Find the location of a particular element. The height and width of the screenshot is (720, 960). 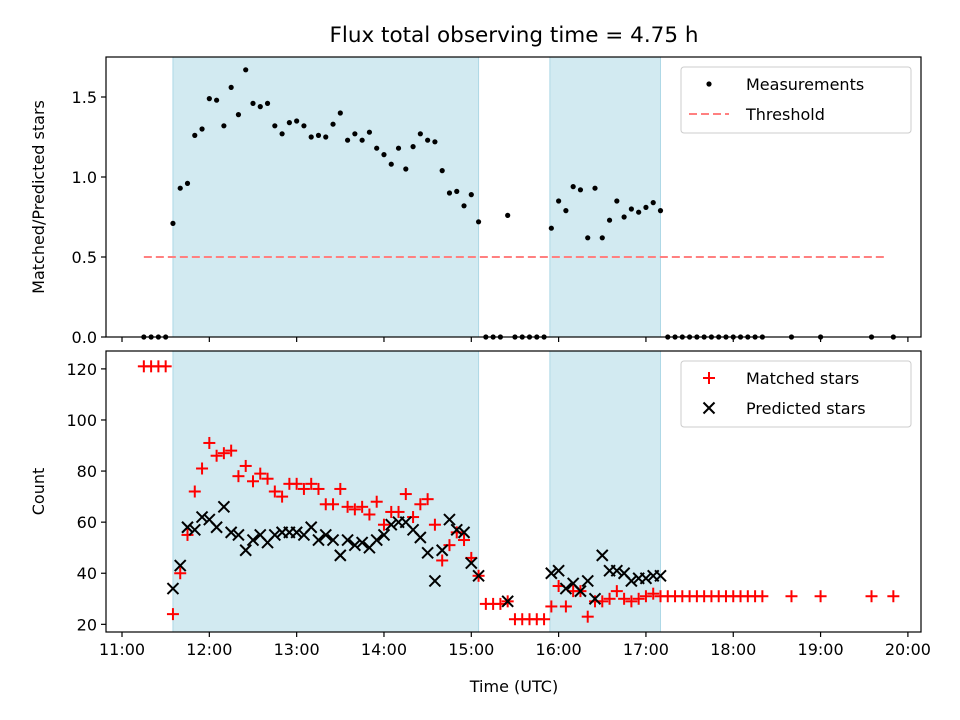

y-tick-label: 0.0 is located at coordinates (84, 337).